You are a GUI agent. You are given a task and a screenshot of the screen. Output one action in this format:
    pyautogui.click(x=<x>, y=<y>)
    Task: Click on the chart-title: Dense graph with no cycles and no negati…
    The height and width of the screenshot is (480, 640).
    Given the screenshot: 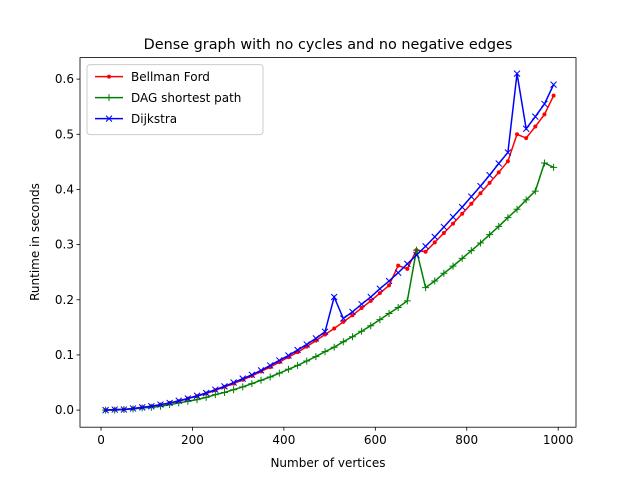 What is the action you would take?
    pyautogui.click(x=328, y=45)
    